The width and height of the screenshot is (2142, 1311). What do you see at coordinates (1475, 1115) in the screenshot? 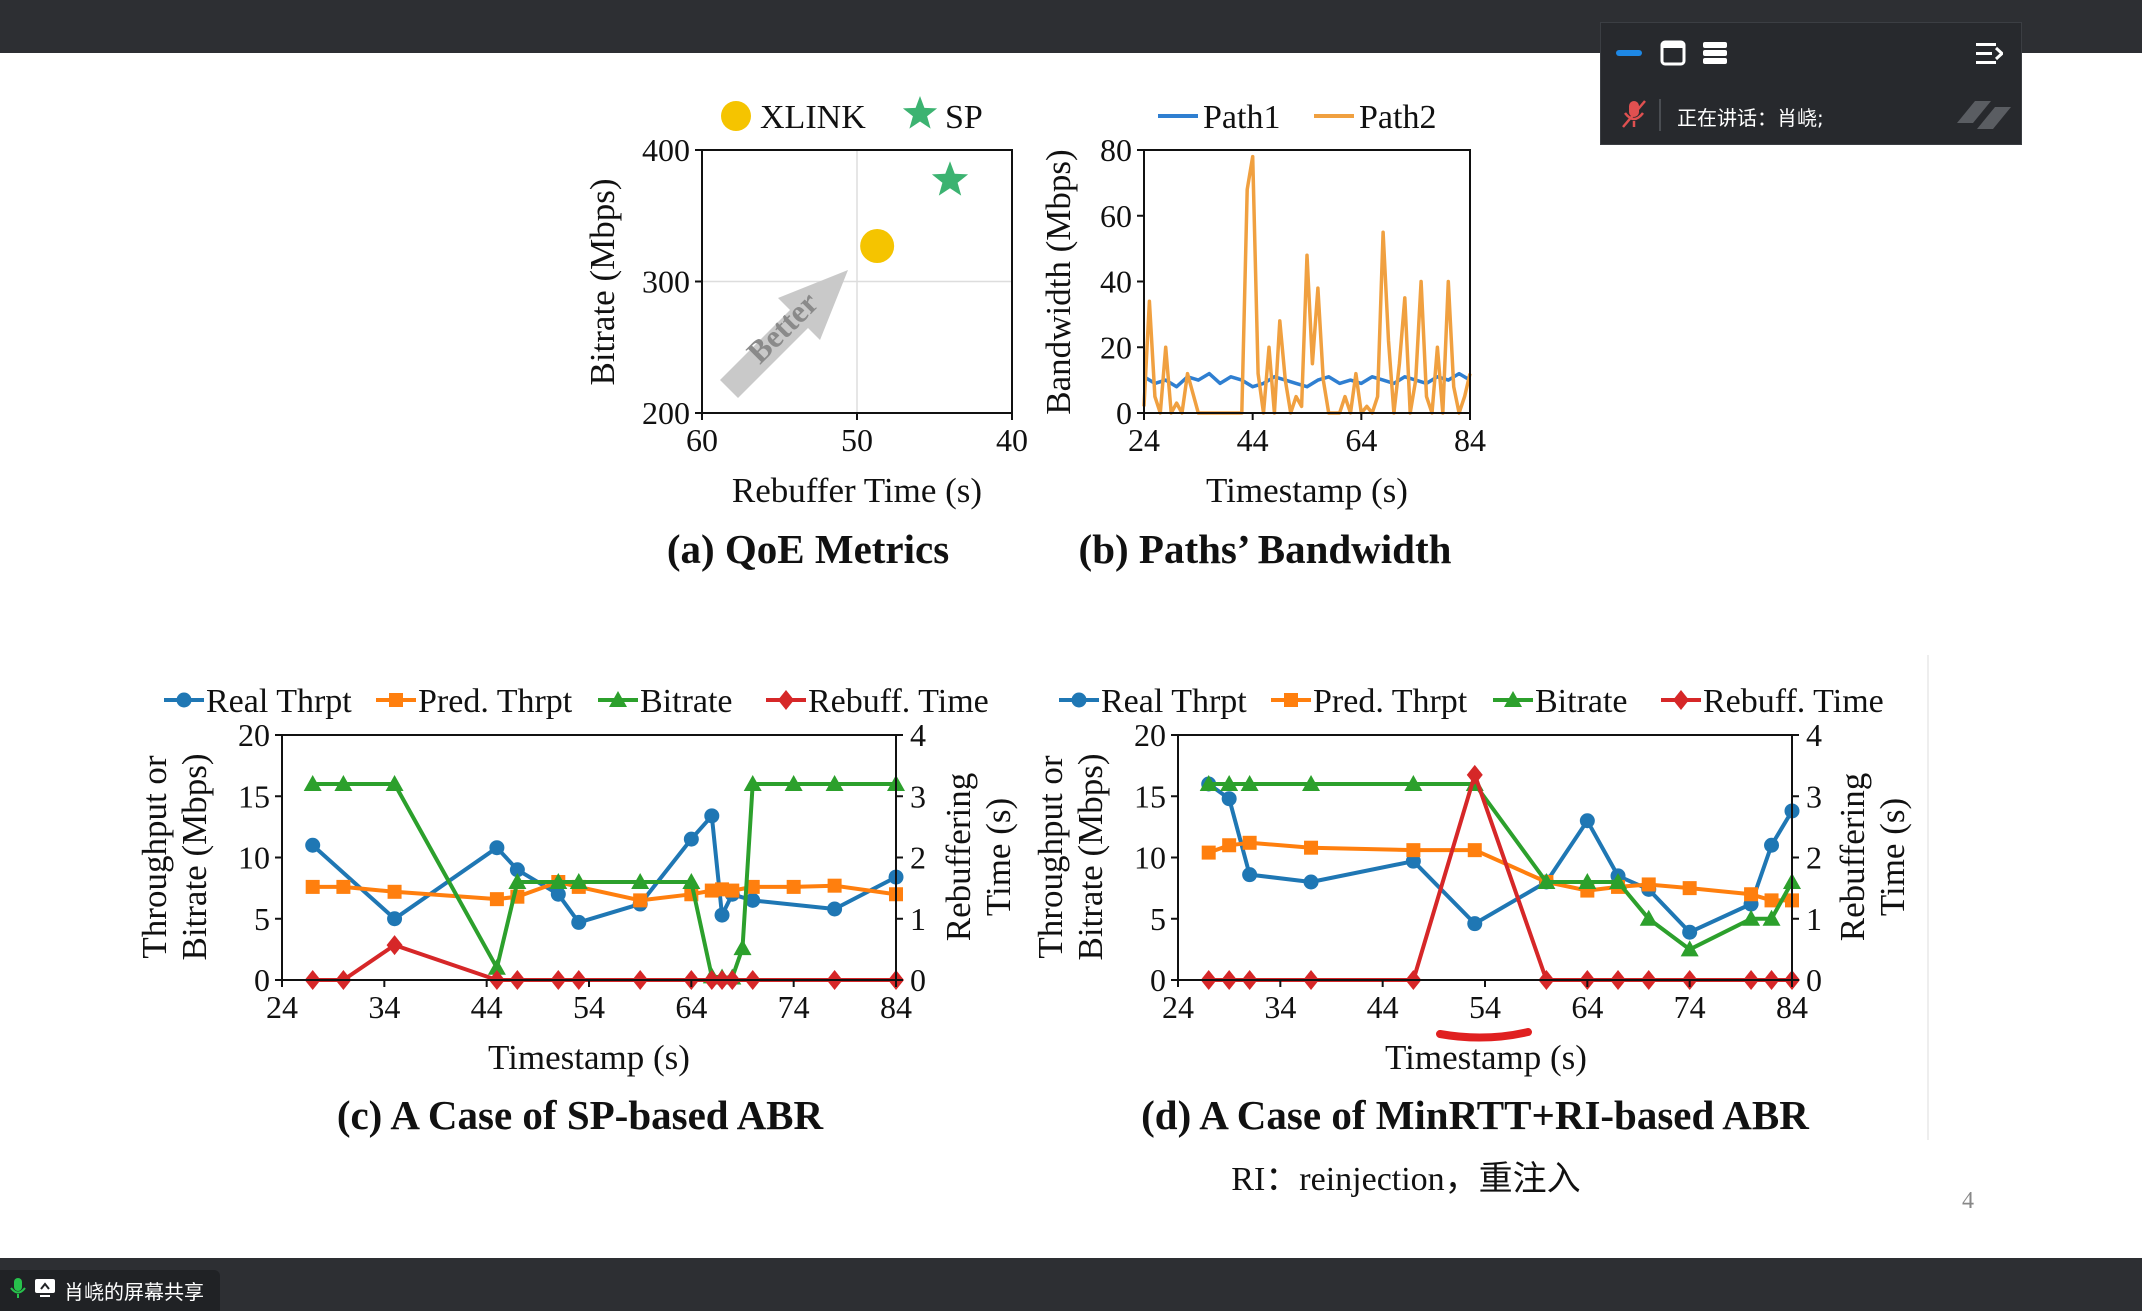
I see `chart-d-caption: (d) A Case of MinRTT+RI-based ABR` at bounding box center [1475, 1115].